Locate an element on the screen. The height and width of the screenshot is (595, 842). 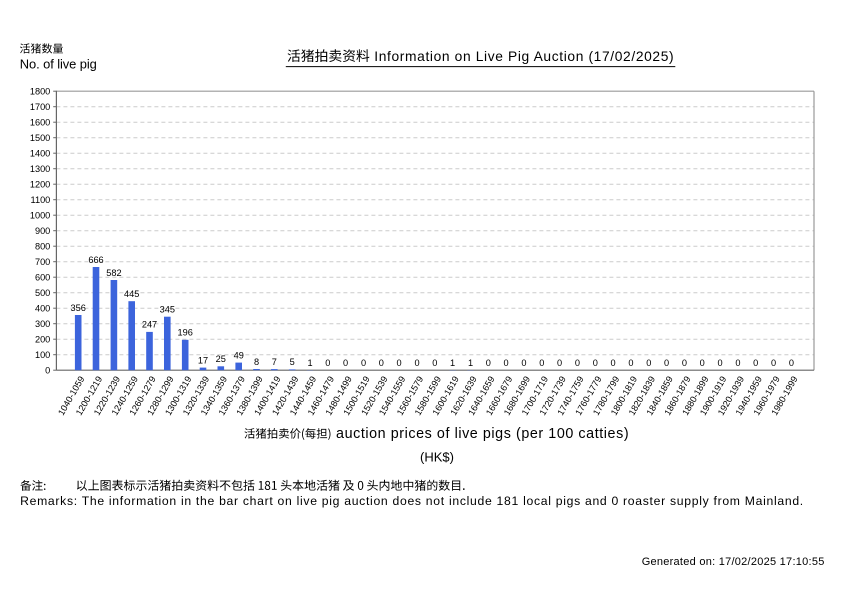
svg-text: 582 is located at coordinates (113, 273).